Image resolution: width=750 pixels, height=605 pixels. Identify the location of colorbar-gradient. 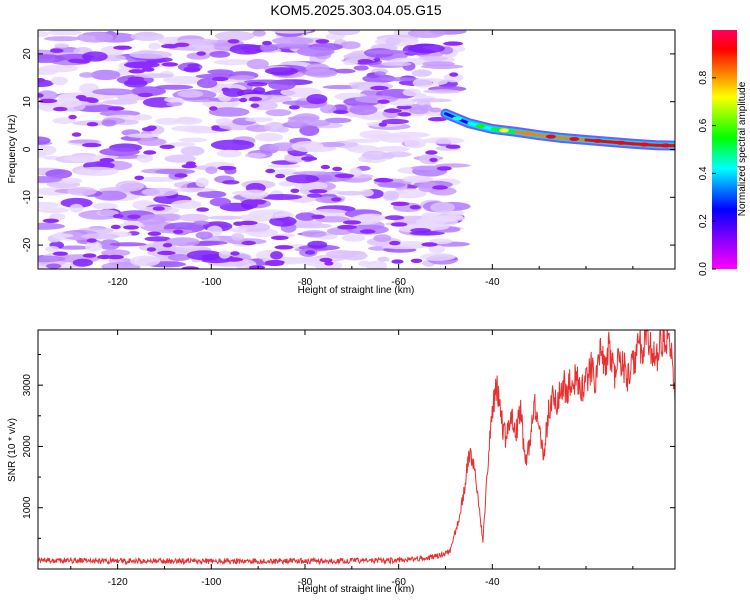
(724, 149).